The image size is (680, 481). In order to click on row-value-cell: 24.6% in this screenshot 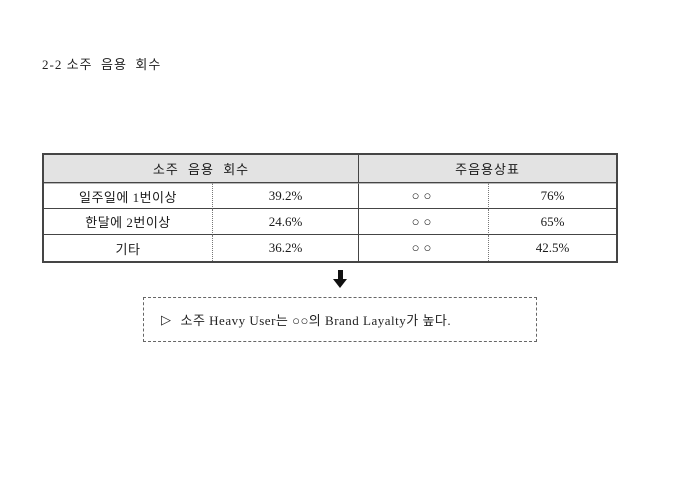, I will do `click(286, 222)`.